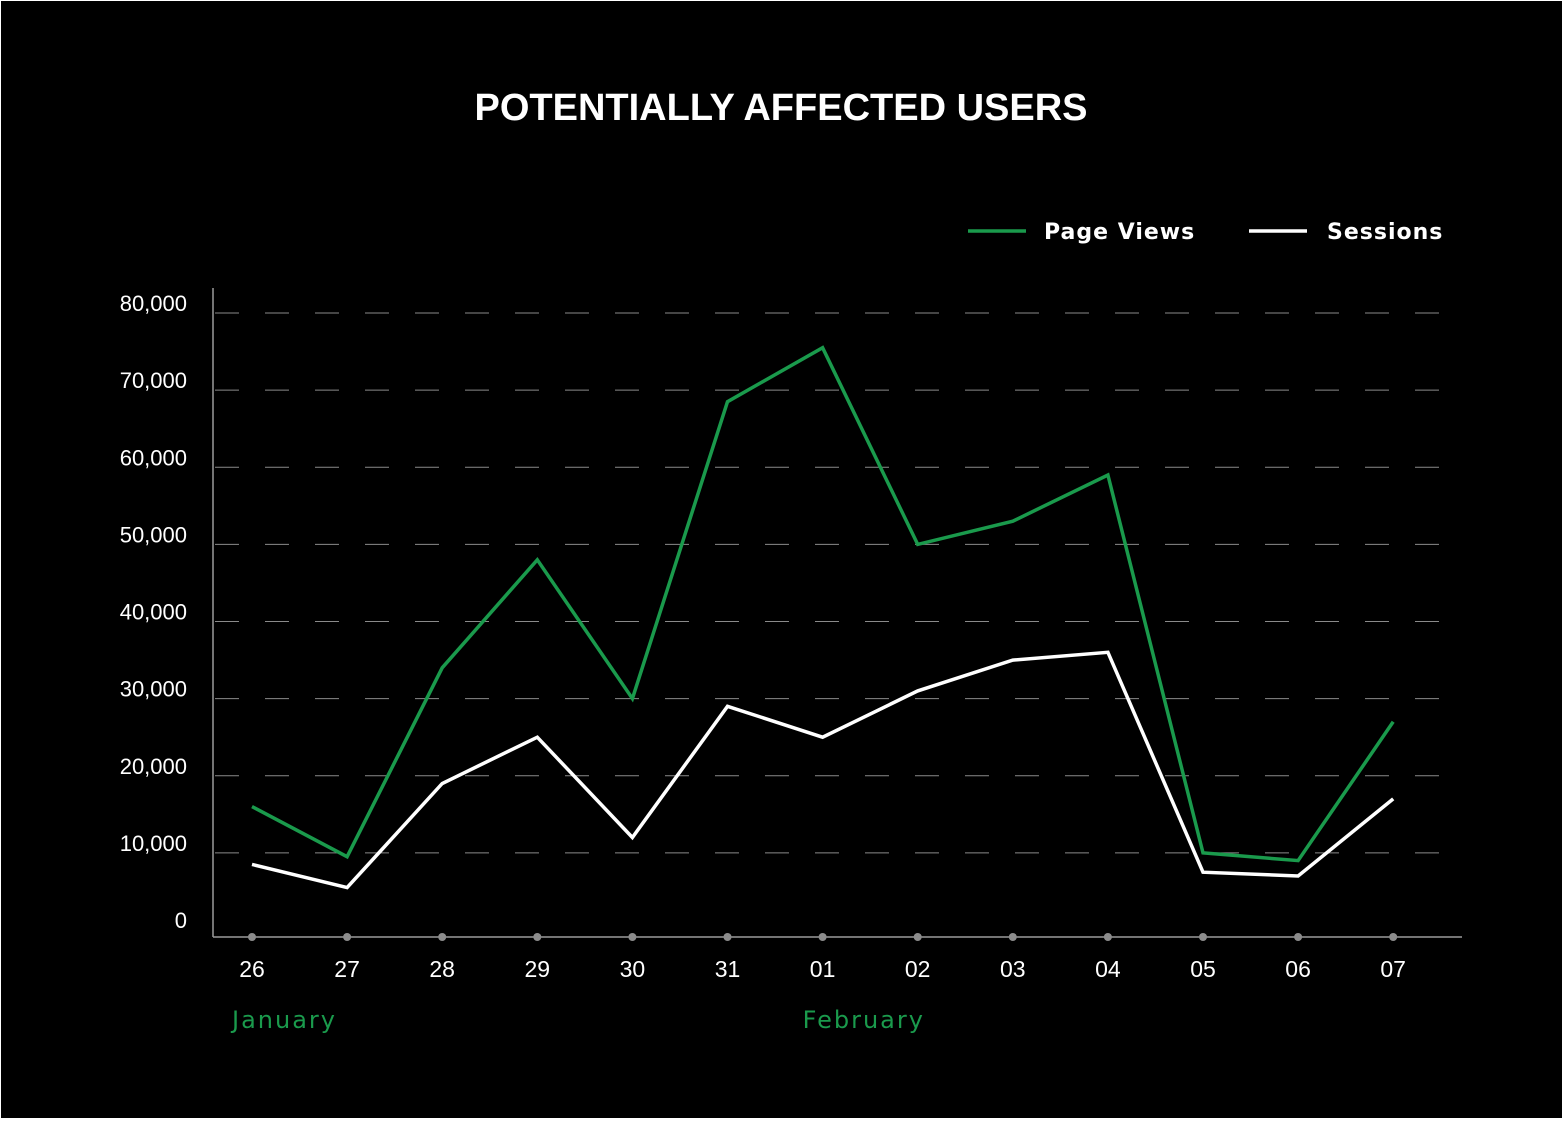 This screenshot has width=1563, height=1121. What do you see at coordinates (1385, 232) in the screenshot?
I see `legend-label: Sessions` at bounding box center [1385, 232].